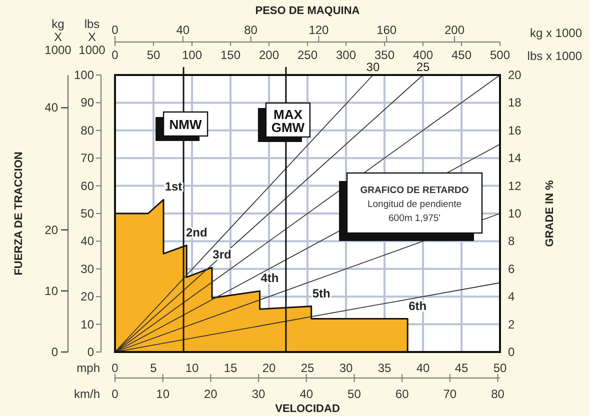 The width and height of the screenshot is (589, 416). I want to click on text: 120, so click(319, 30).